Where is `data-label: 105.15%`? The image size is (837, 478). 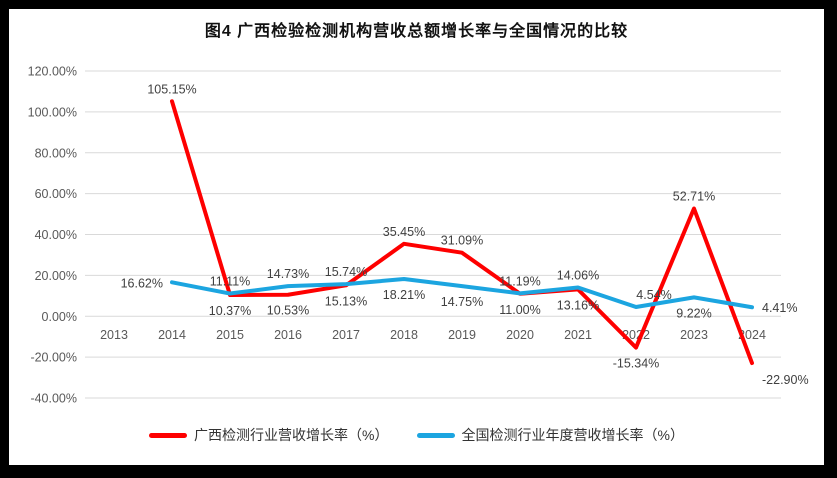
data-label: 105.15% is located at coordinates (171, 89).